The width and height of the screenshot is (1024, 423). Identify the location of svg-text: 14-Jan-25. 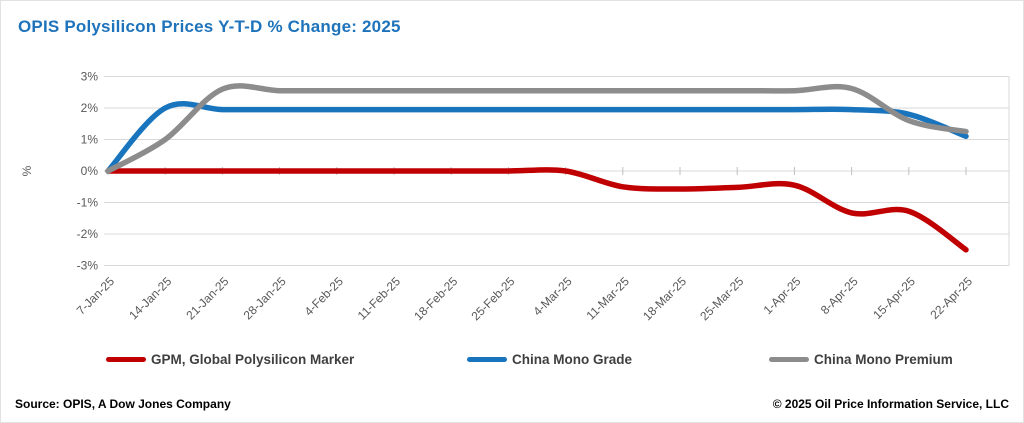
(150, 298).